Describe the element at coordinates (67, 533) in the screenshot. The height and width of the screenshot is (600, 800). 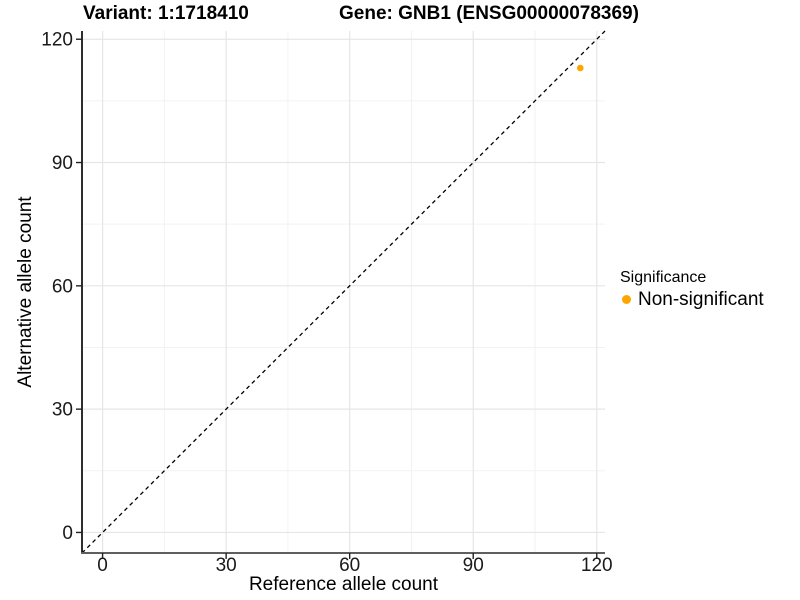
I see `y-tick-label: 0` at that location.